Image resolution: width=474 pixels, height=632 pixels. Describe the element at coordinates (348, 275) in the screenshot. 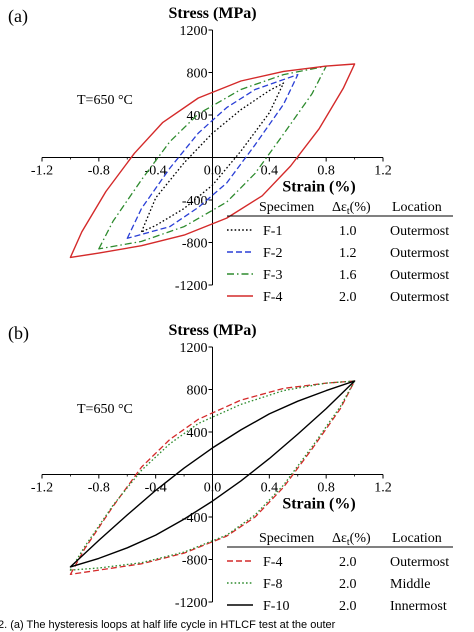

I see `legend-strain-range: 1.6` at that location.